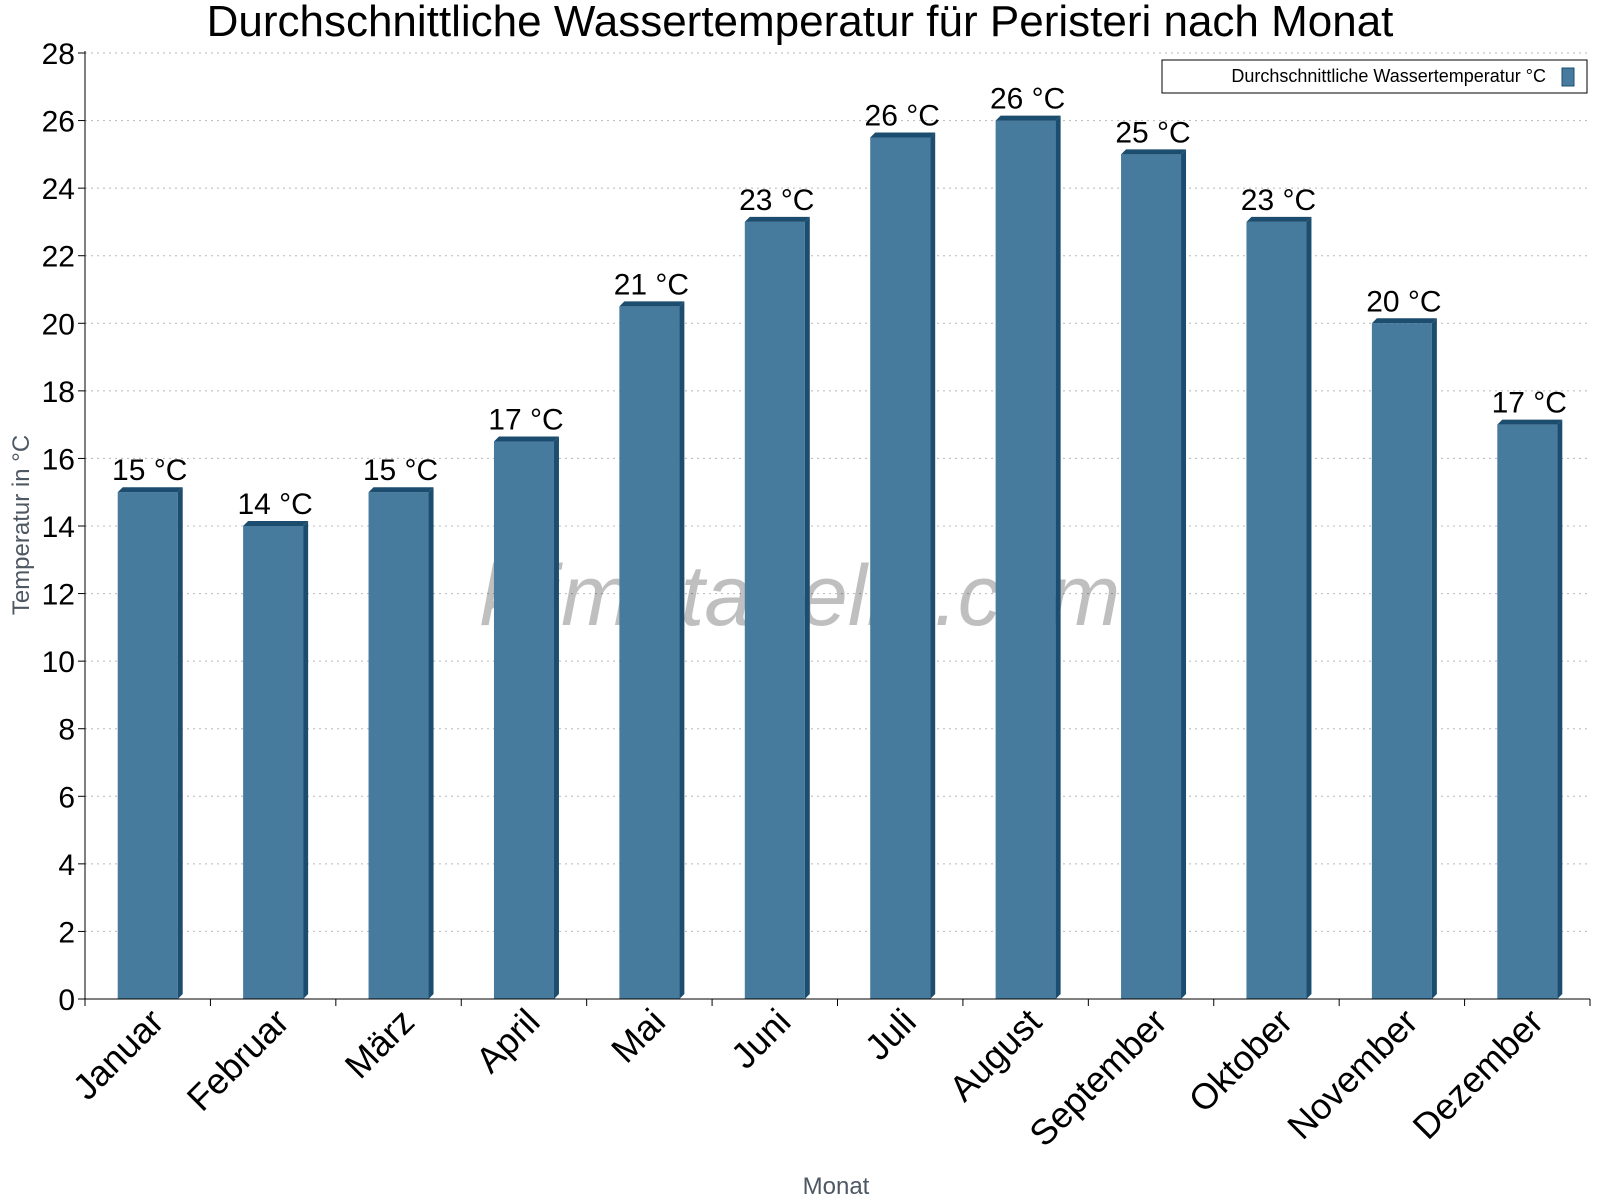 The width and height of the screenshot is (1600, 1200). What do you see at coordinates (1388, 76) in the screenshot?
I see `legend-label: Durchschnittliche Wassertemperatur °C` at bounding box center [1388, 76].